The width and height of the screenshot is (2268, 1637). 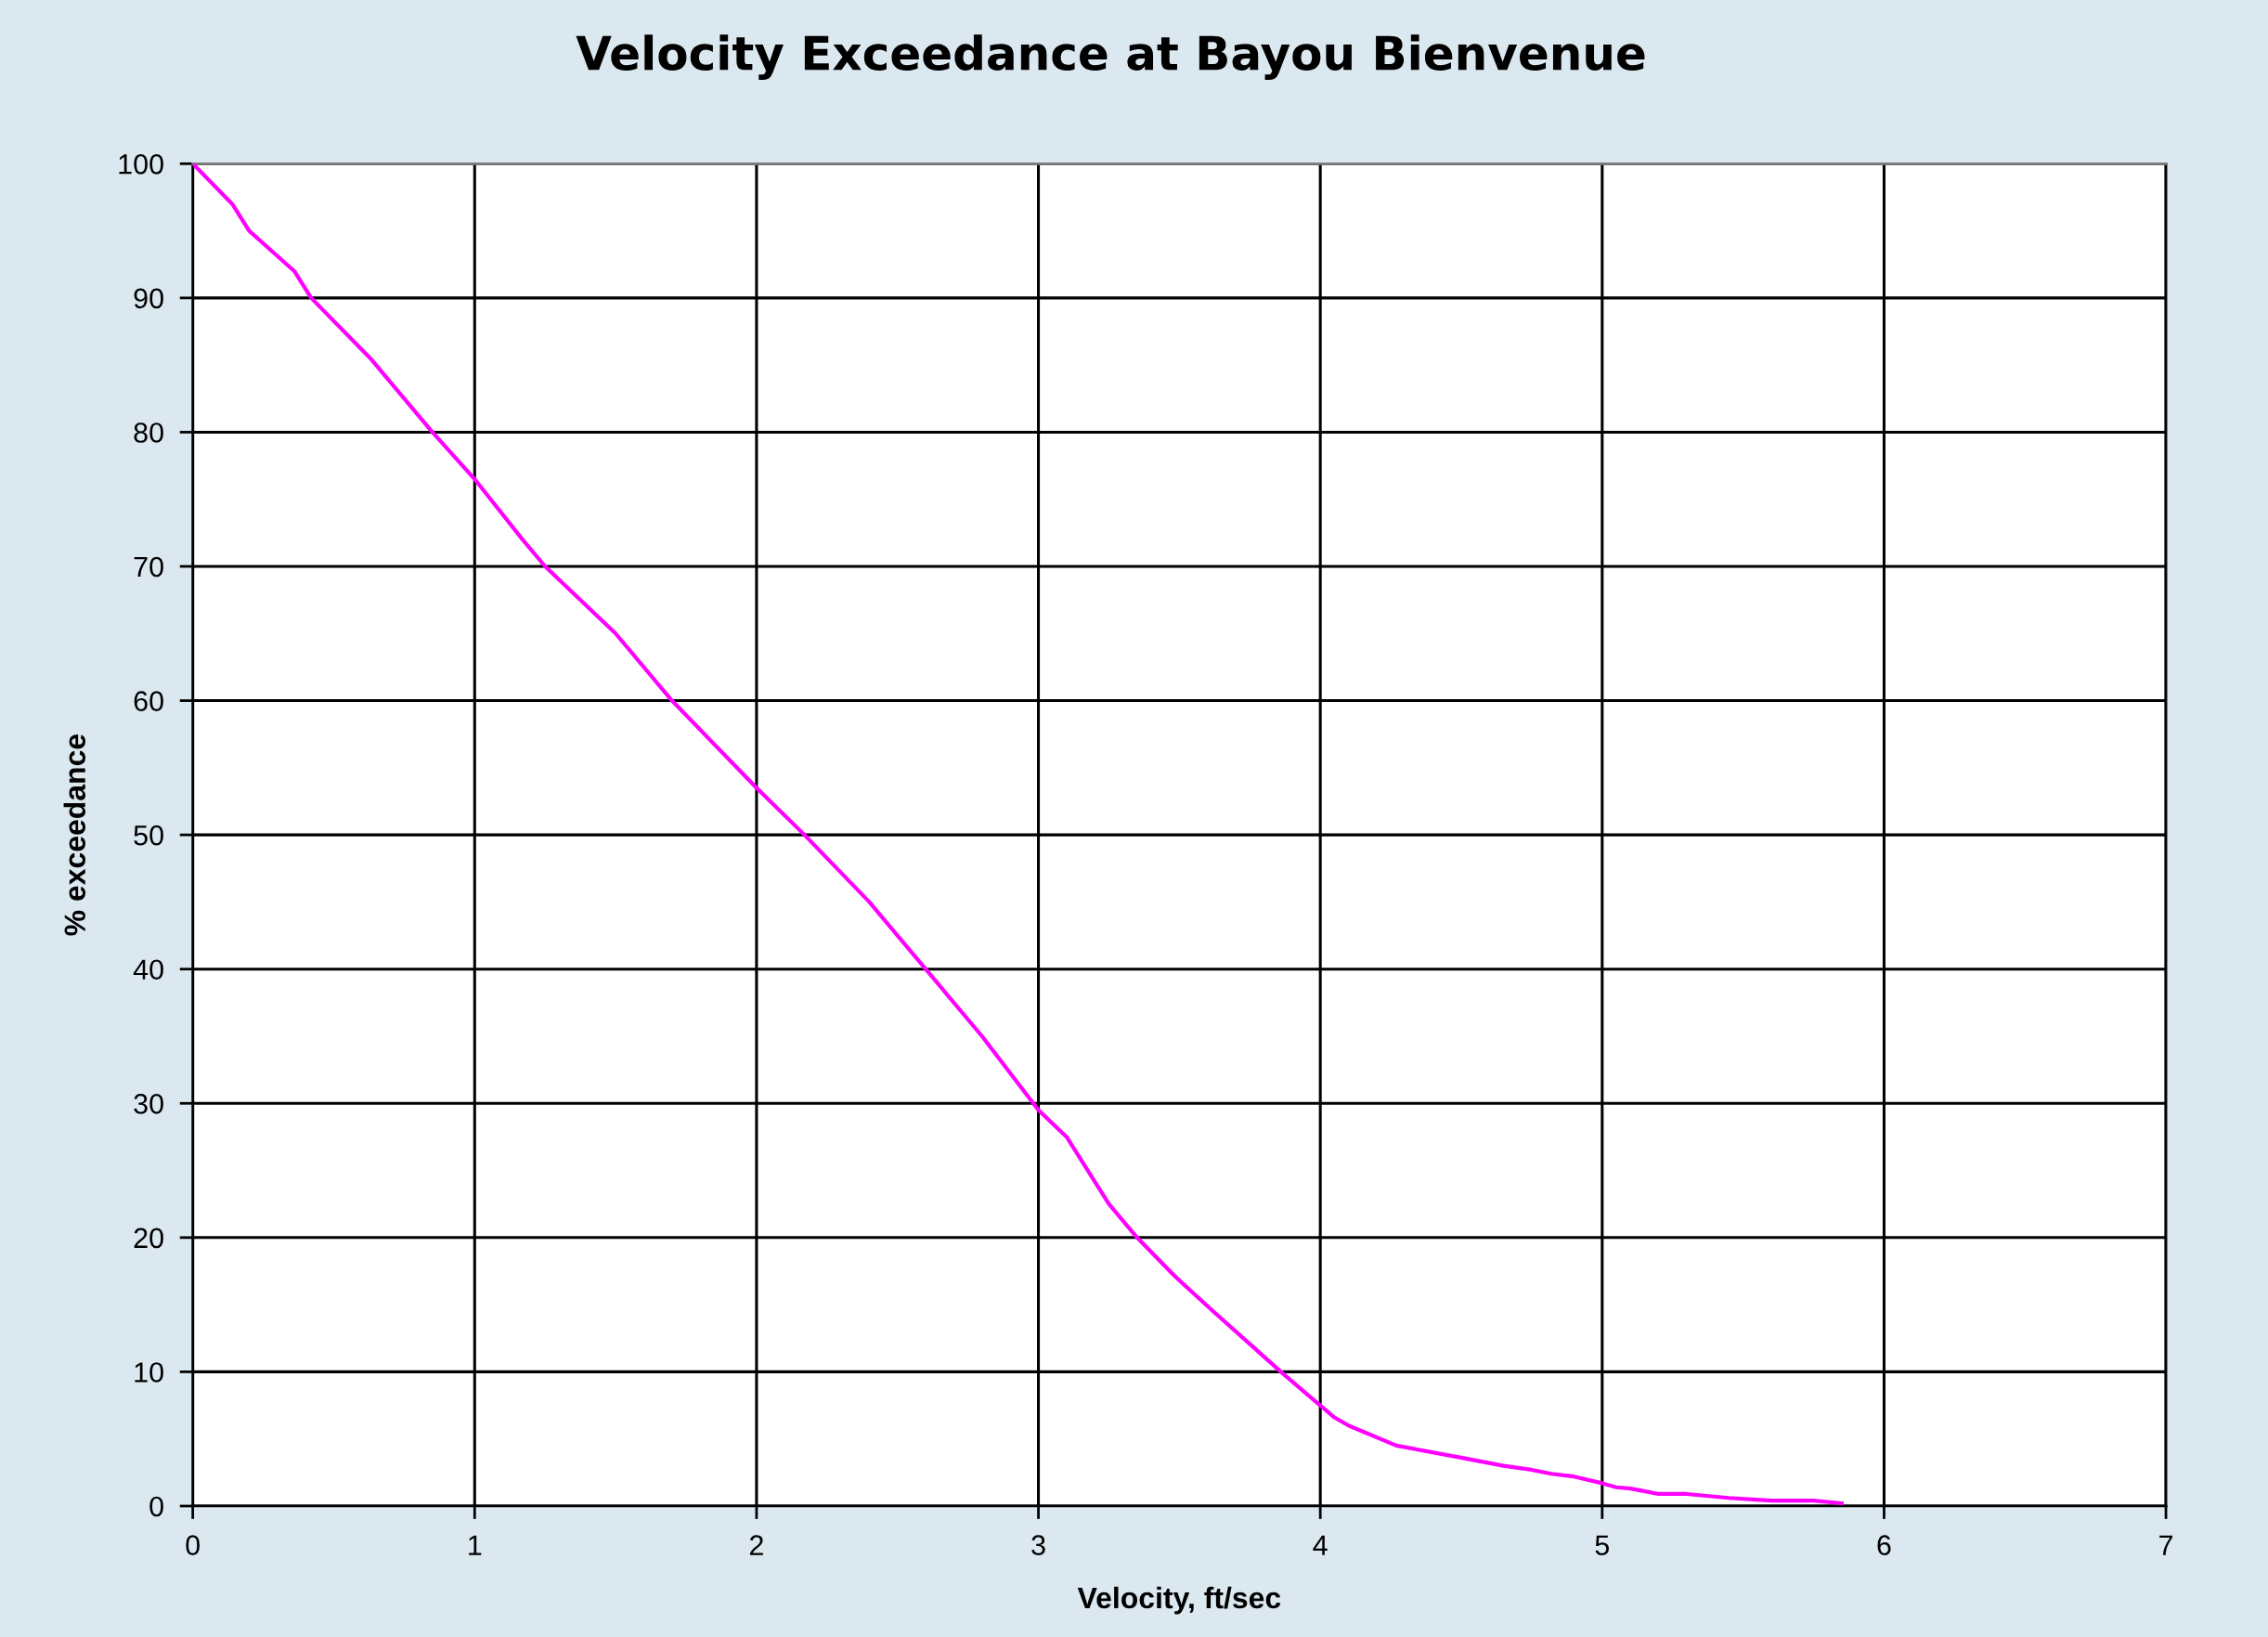 What do you see at coordinates (149, 1372) in the screenshot?
I see `y-tick-label: 10` at bounding box center [149, 1372].